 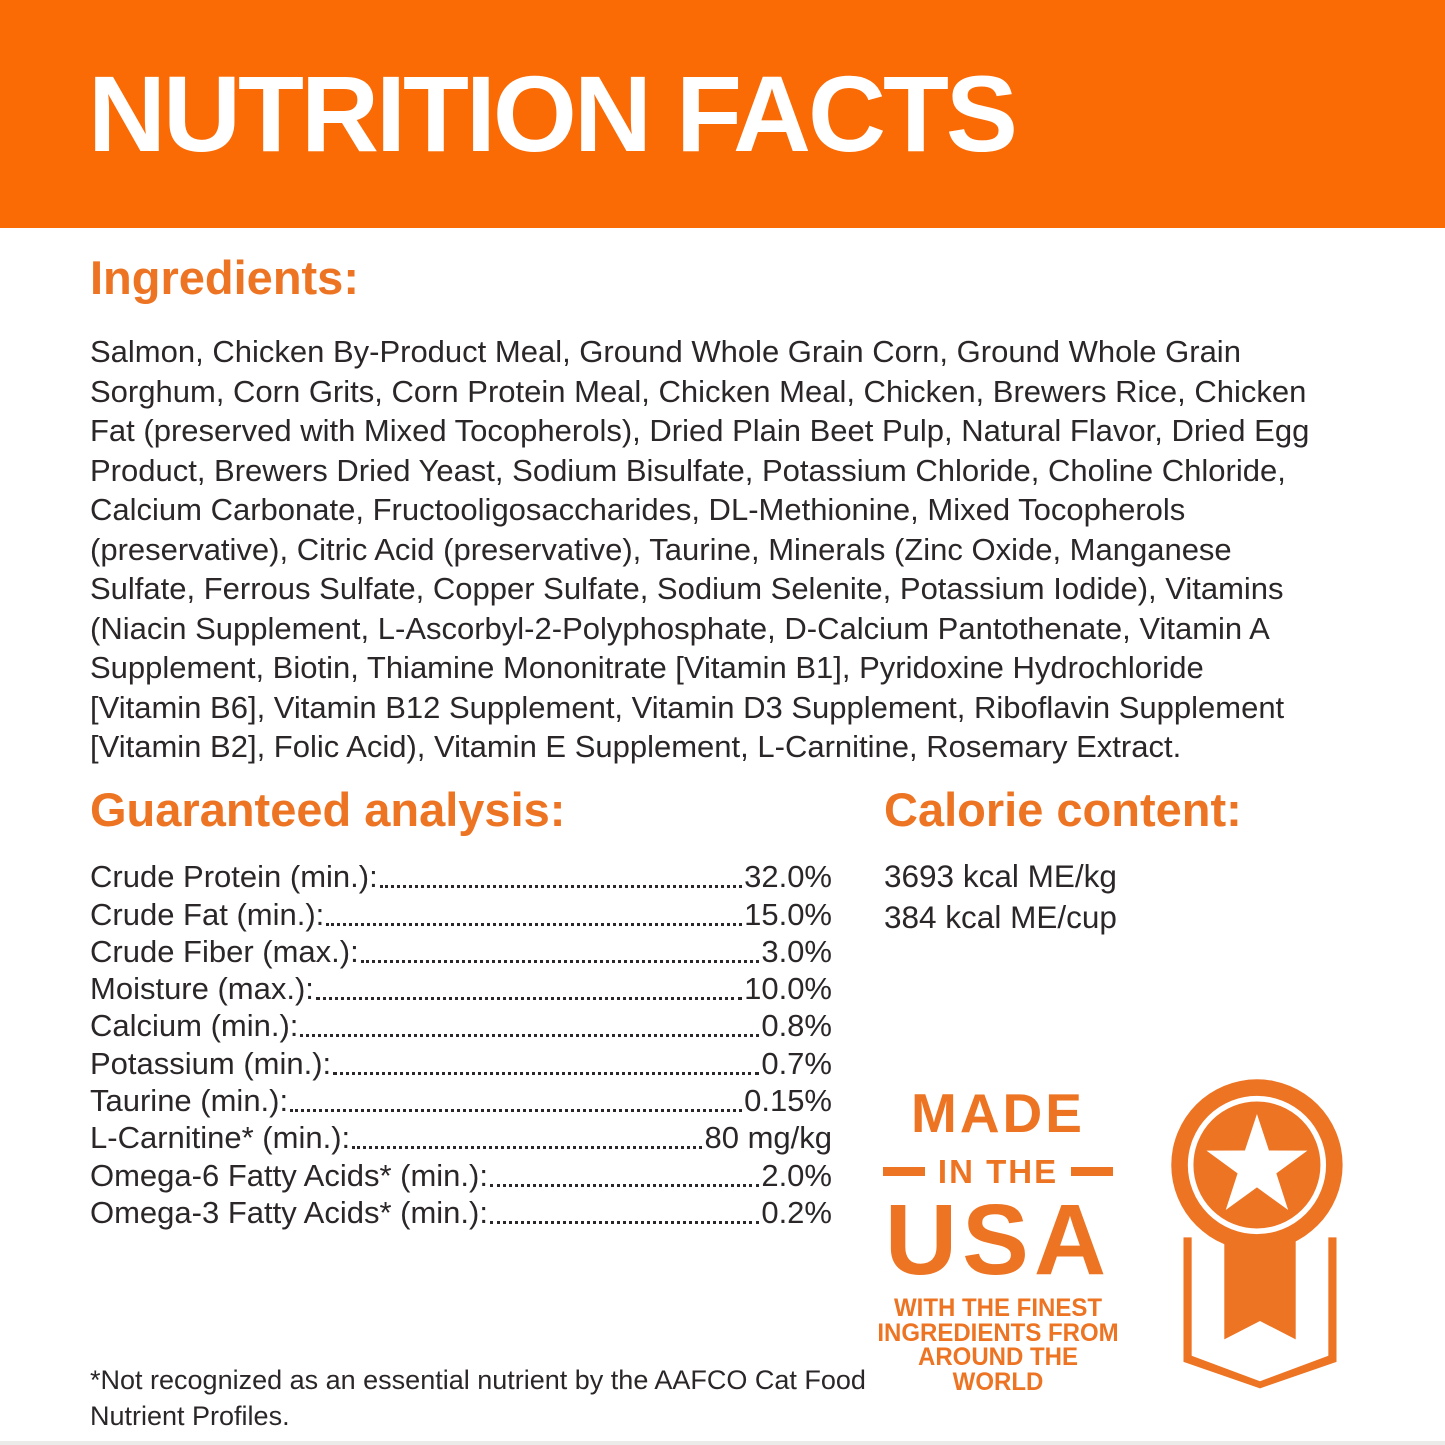 I want to click on analysis-value: 0.15%, so click(x=788, y=1101).